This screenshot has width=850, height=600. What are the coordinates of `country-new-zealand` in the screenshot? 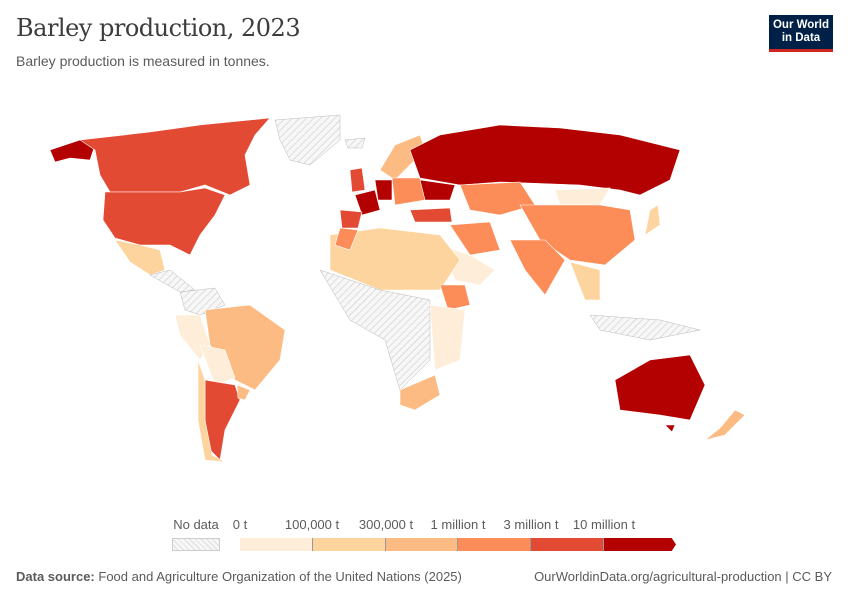 It's located at (725, 425).